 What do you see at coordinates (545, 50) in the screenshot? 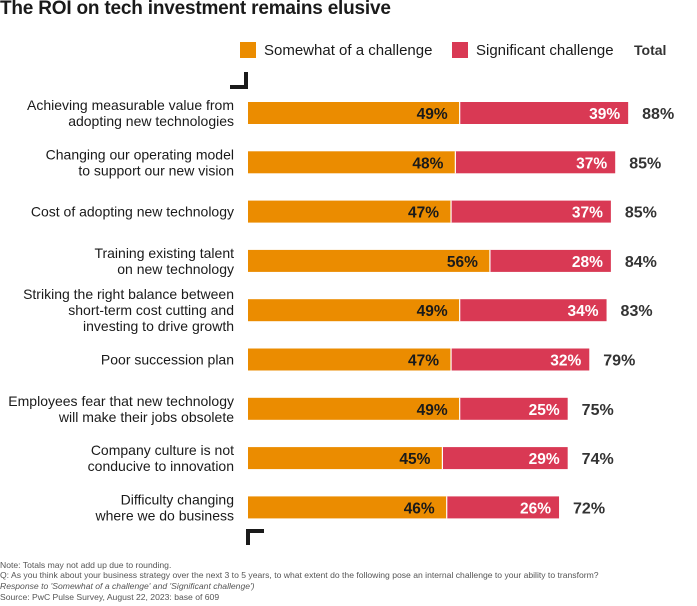
I see `legend-label-significant: Significant challenge` at bounding box center [545, 50].